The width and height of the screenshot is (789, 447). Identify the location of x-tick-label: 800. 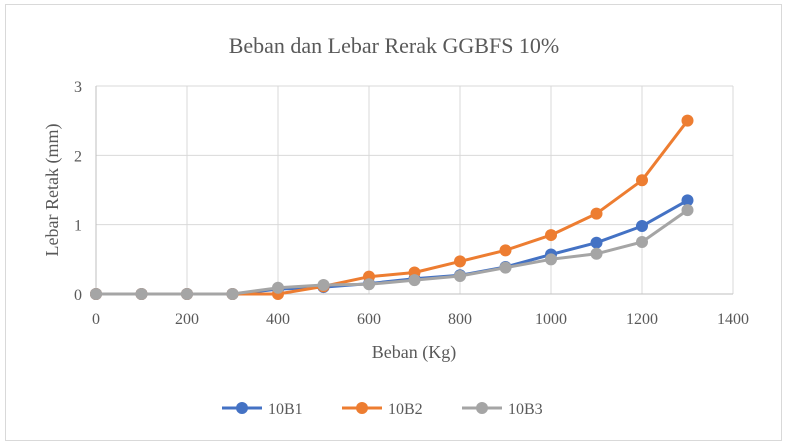
(460, 319).